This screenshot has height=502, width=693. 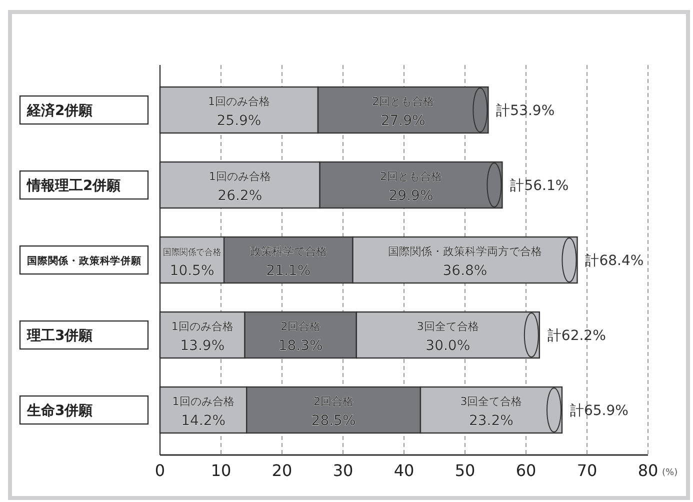 What do you see at coordinates (333, 421) in the screenshot?
I see `data-label: 28.5%` at bounding box center [333, 421].